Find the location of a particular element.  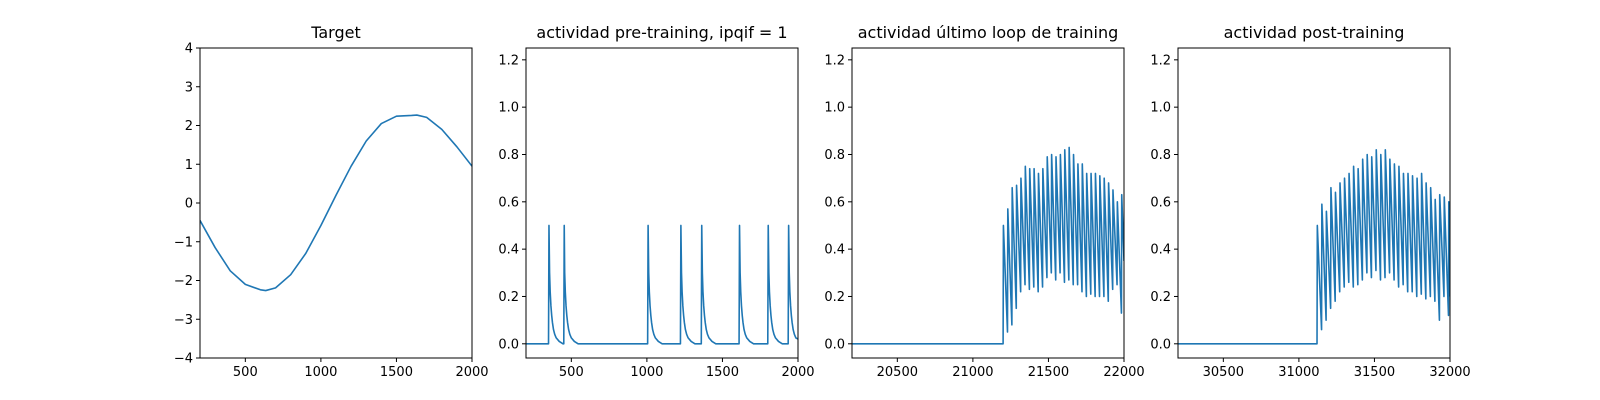

y-tick-label: −3 is located at coordinates (183, 320).